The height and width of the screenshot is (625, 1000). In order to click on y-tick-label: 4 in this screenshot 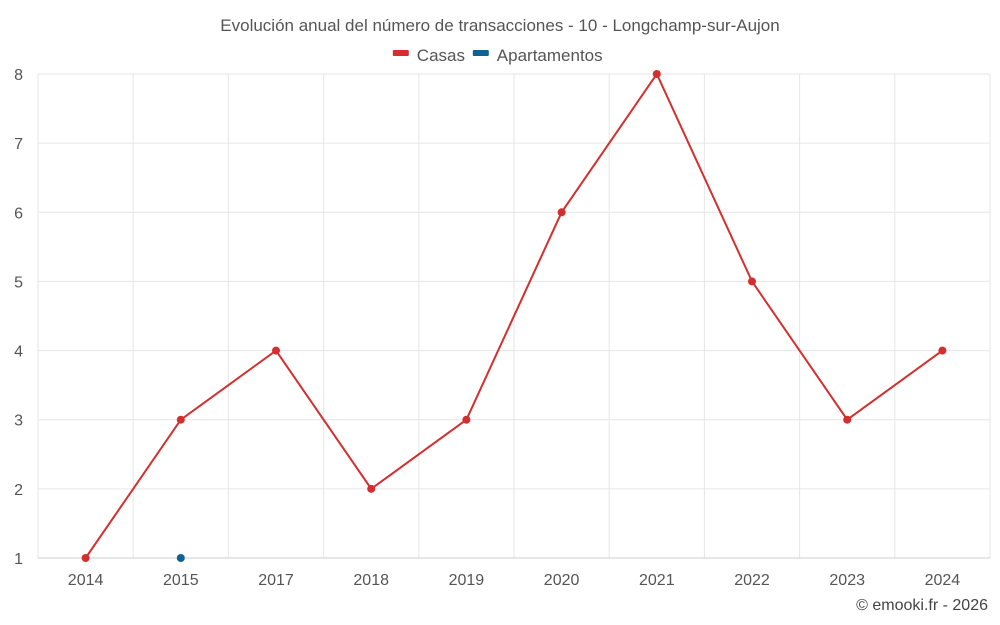, I will do `click(18, 352)`.